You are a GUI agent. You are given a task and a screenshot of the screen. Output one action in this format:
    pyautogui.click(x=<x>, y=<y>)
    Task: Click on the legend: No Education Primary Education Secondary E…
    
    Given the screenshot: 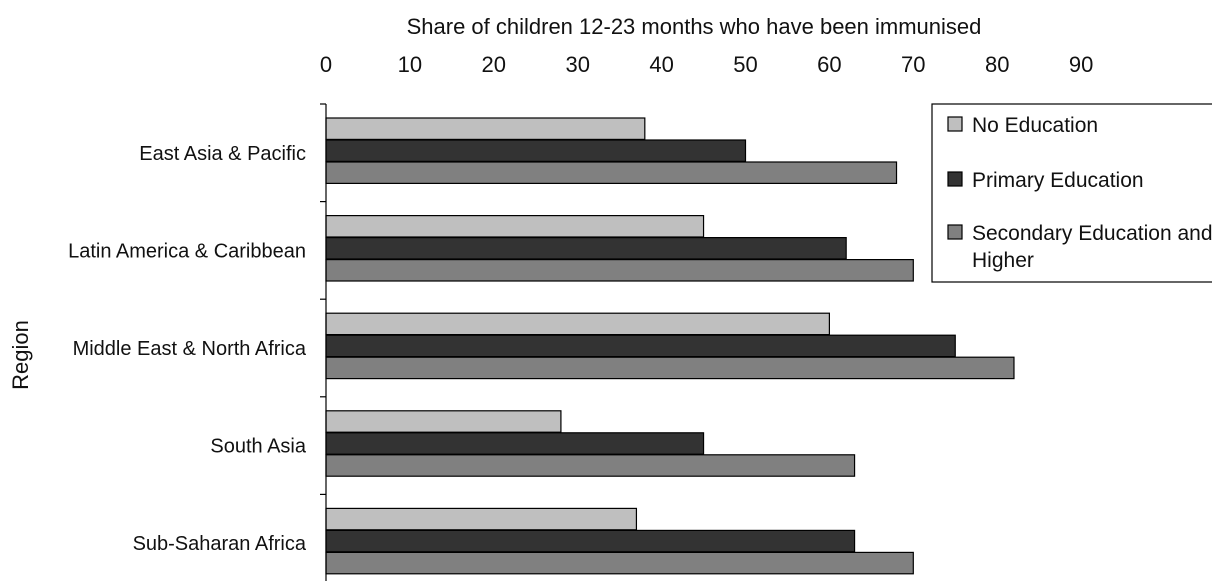 What is the action you would take?
    pyautogui.click(x=1071, y=193)
    